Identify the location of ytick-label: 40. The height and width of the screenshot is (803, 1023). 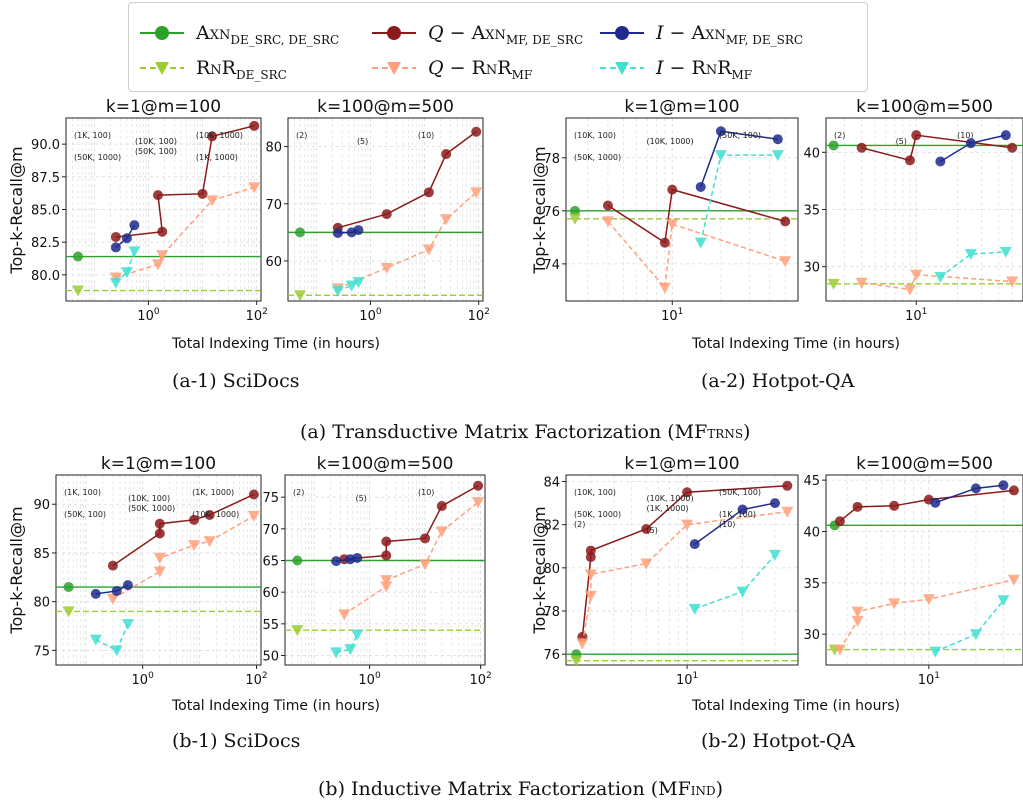
(811, 153).